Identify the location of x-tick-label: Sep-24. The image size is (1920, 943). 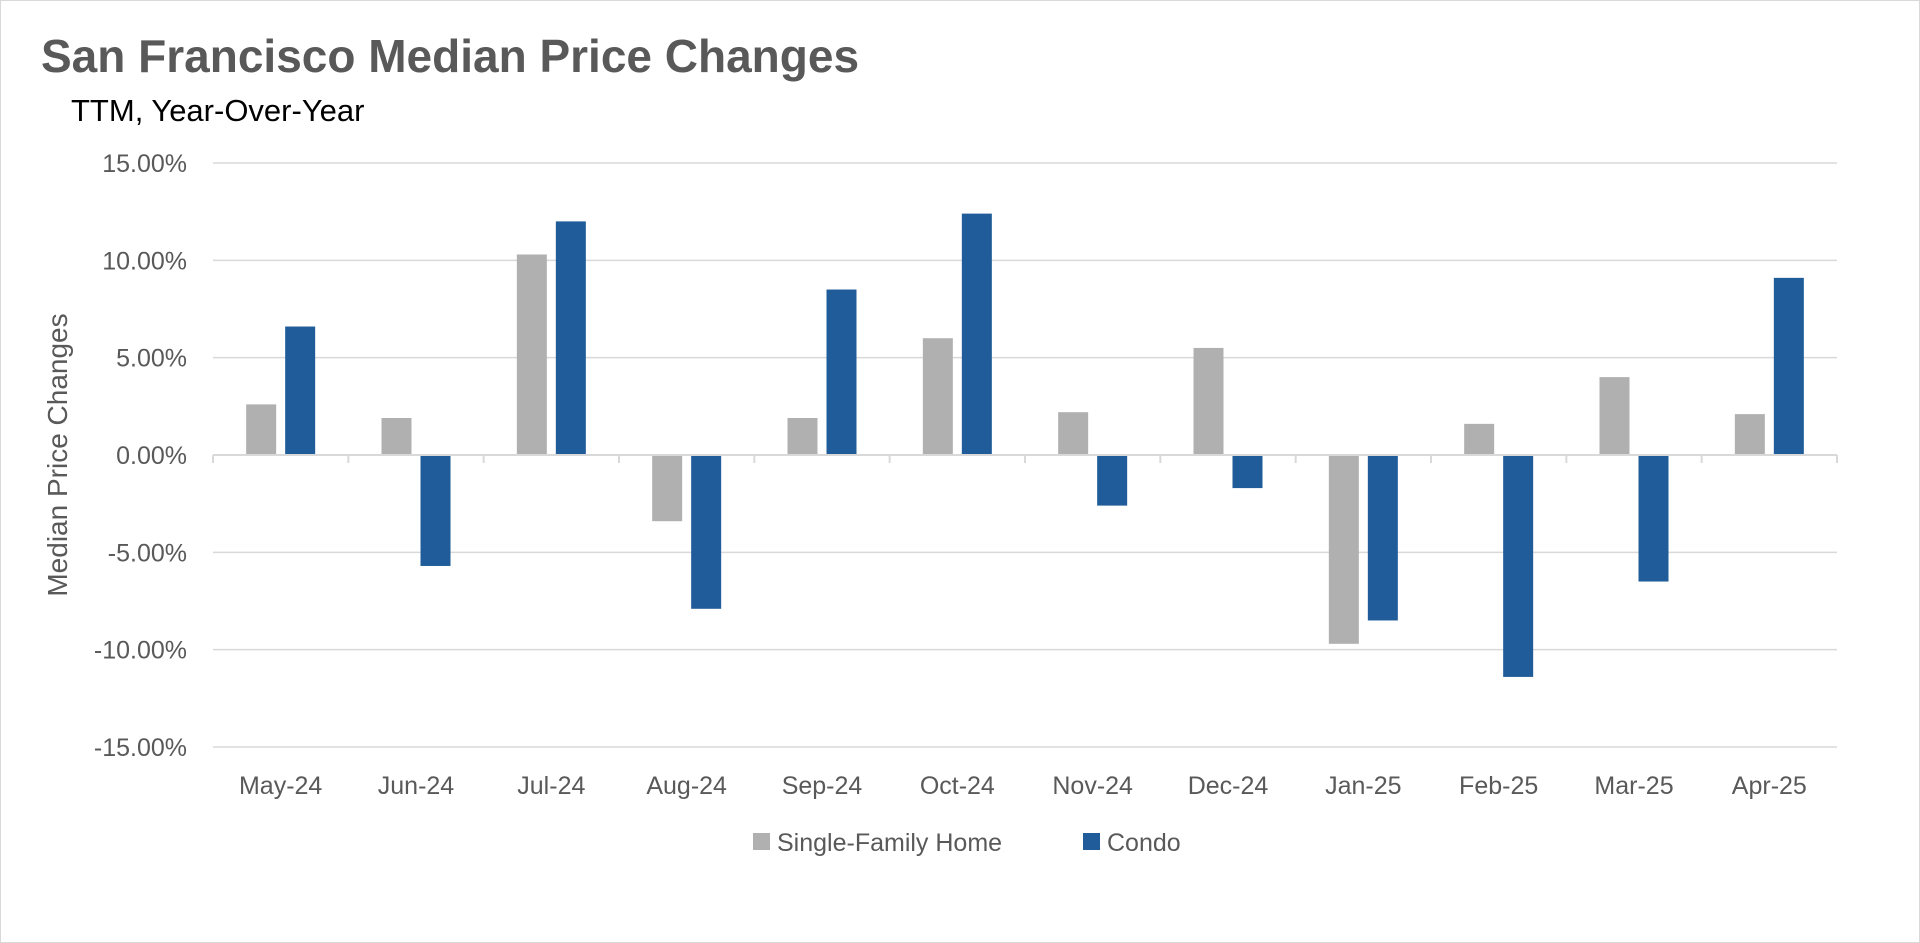
(822, 786).